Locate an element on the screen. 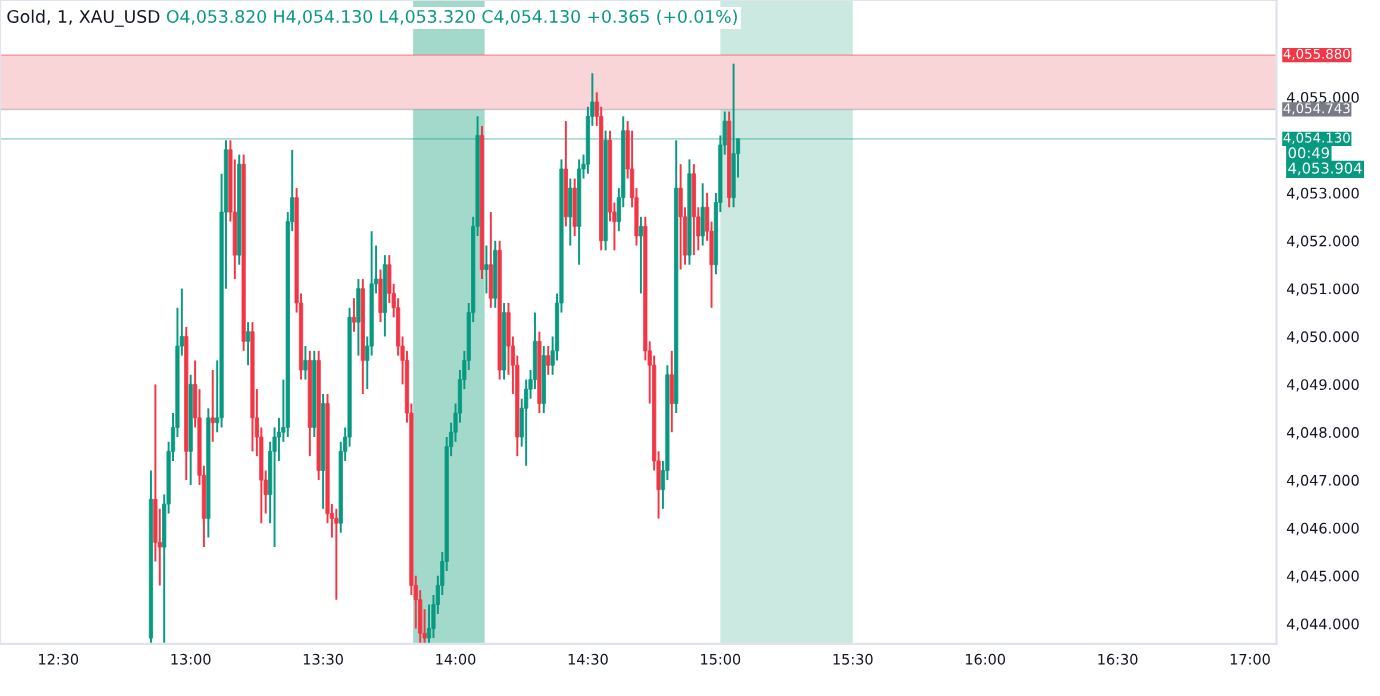  text: O4,053.820 H4,054.130 L4,053.320 C4,054.130 +0.365 (+0.01%) is located at coordinates (451, 17).